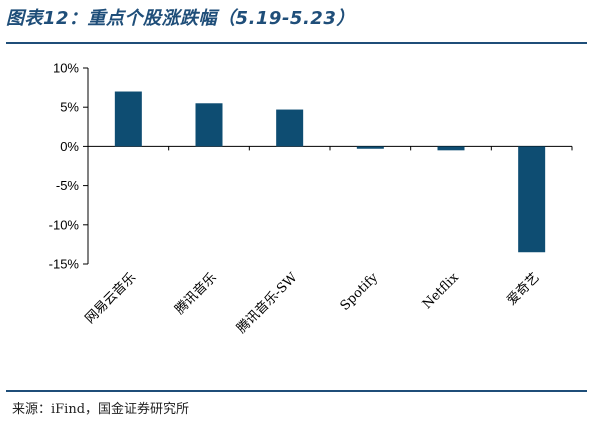 The height and width of the screenshot is (422, 593). Describe the element at coordinates (267, 302) in the screenshot. I see `x-category-label: 腾讯音乐-SW` at that location.